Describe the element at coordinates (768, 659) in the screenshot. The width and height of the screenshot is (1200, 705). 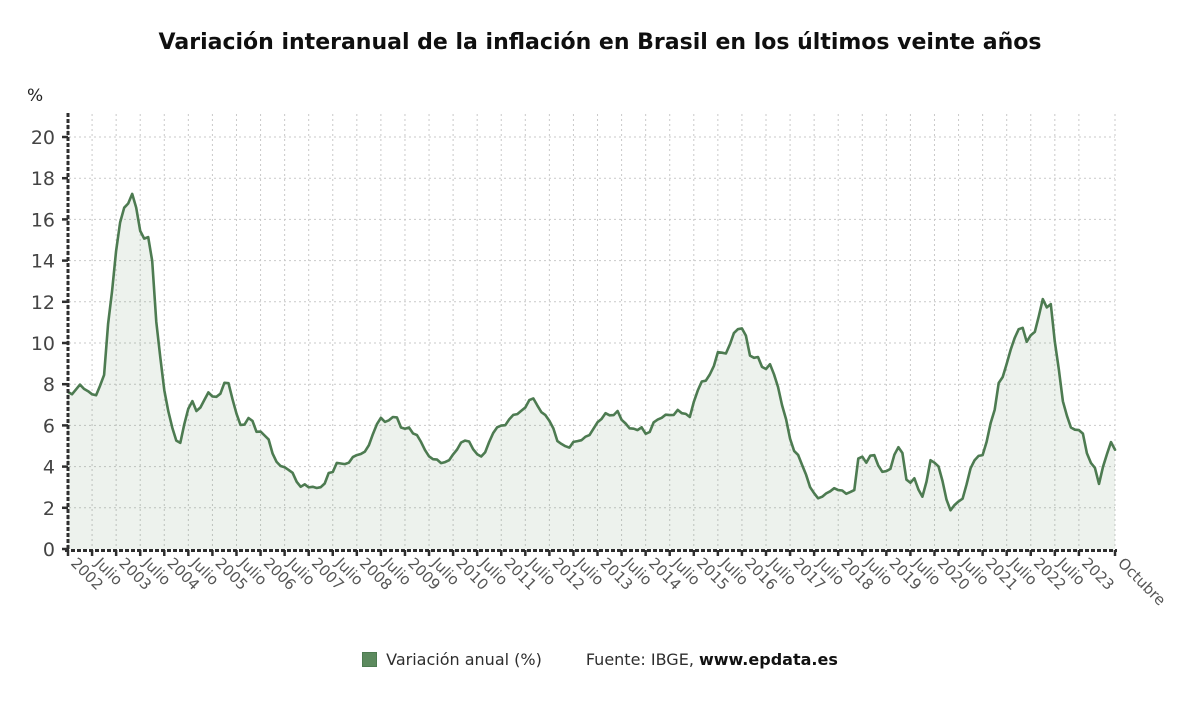
I see `source-link: www.epdata.es` at that location.